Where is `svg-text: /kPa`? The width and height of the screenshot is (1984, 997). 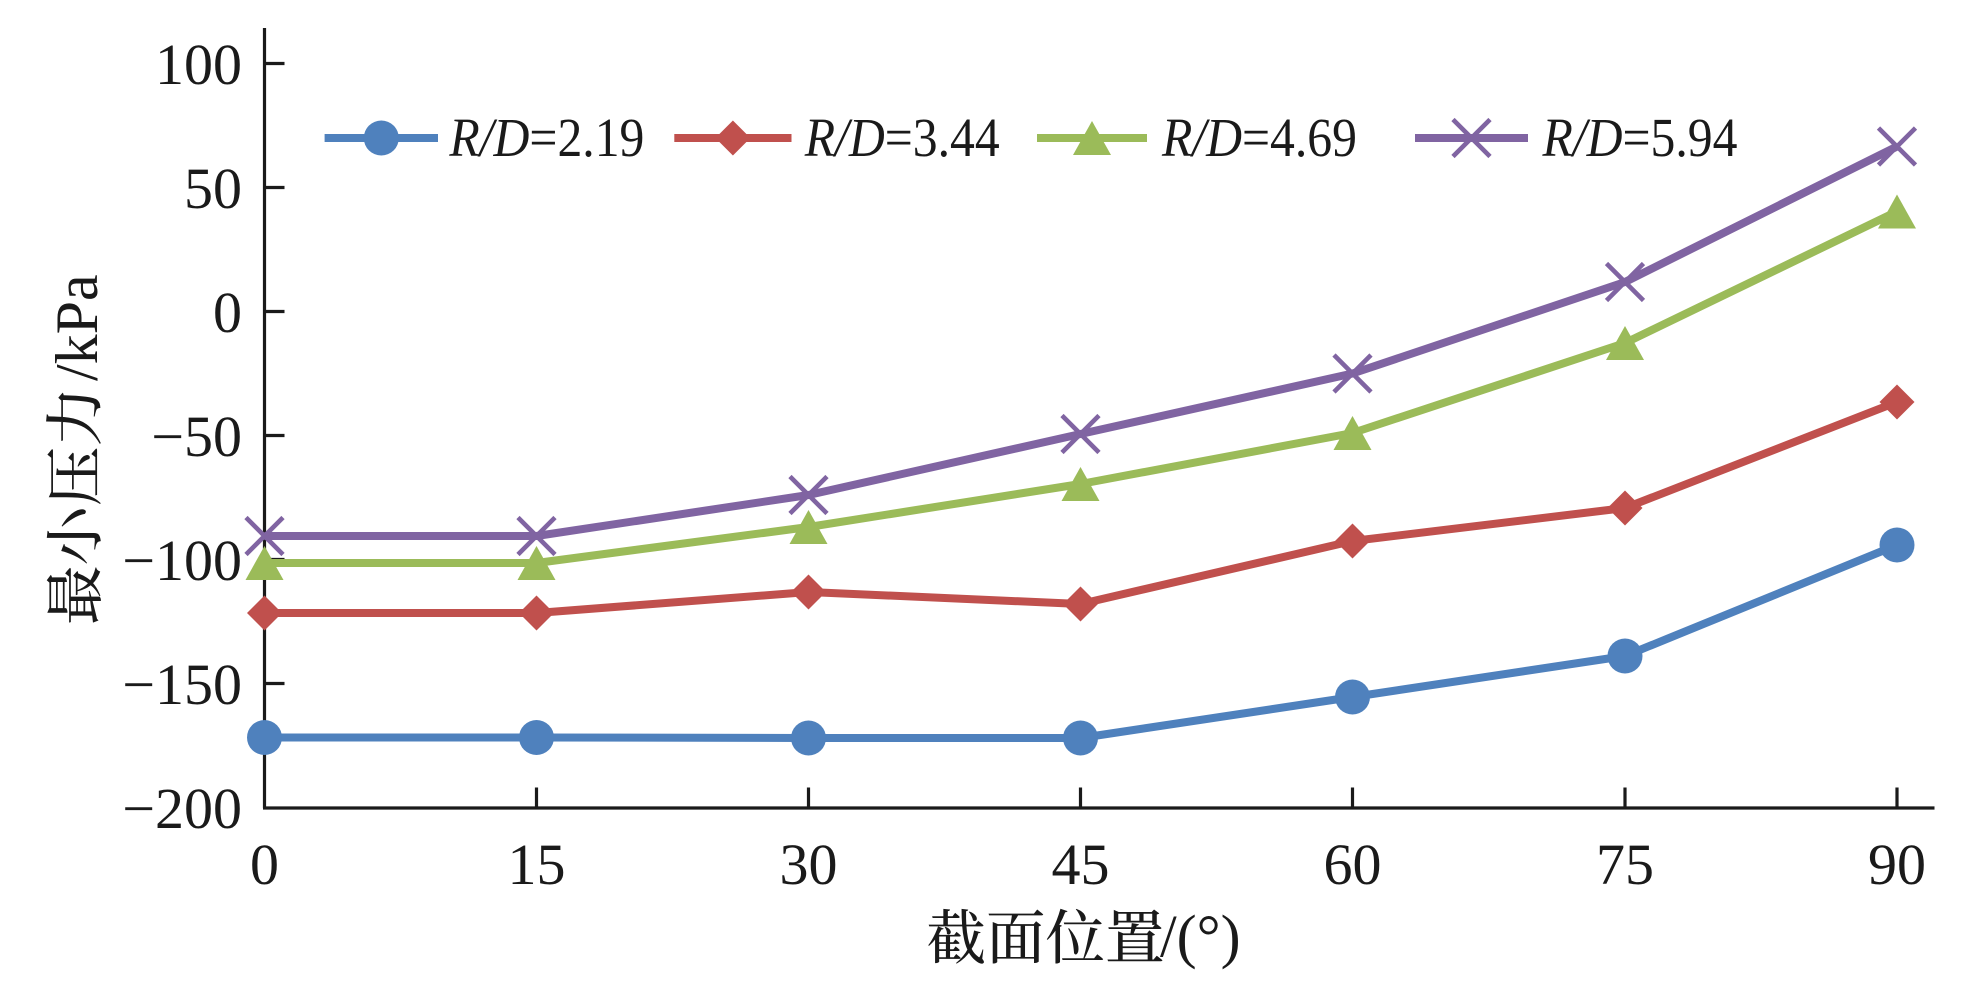
svg-text: /kPa is located at coordinates (77, 327).